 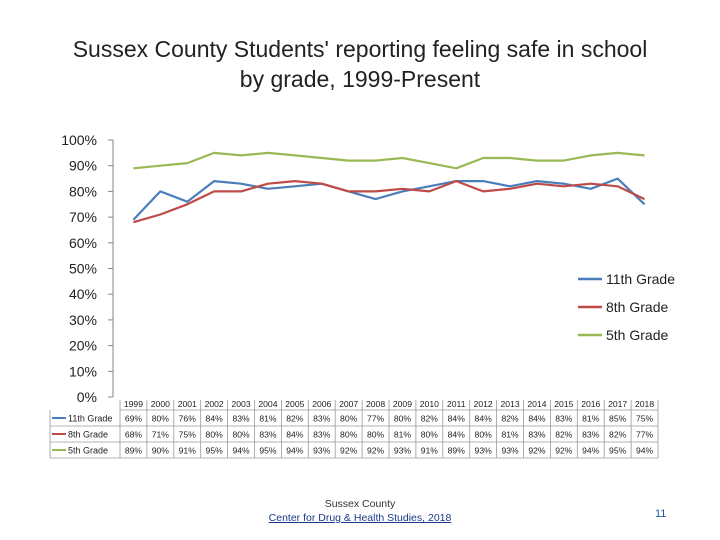 I want to click on y-tick-label: 50%, so click(x=83, y=269).